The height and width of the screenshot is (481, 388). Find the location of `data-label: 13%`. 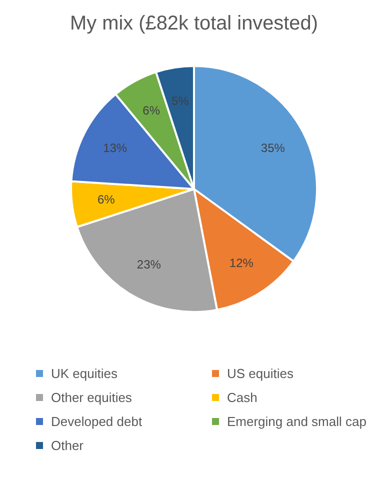

data-label: 13% is located at coordinates (115, 148).